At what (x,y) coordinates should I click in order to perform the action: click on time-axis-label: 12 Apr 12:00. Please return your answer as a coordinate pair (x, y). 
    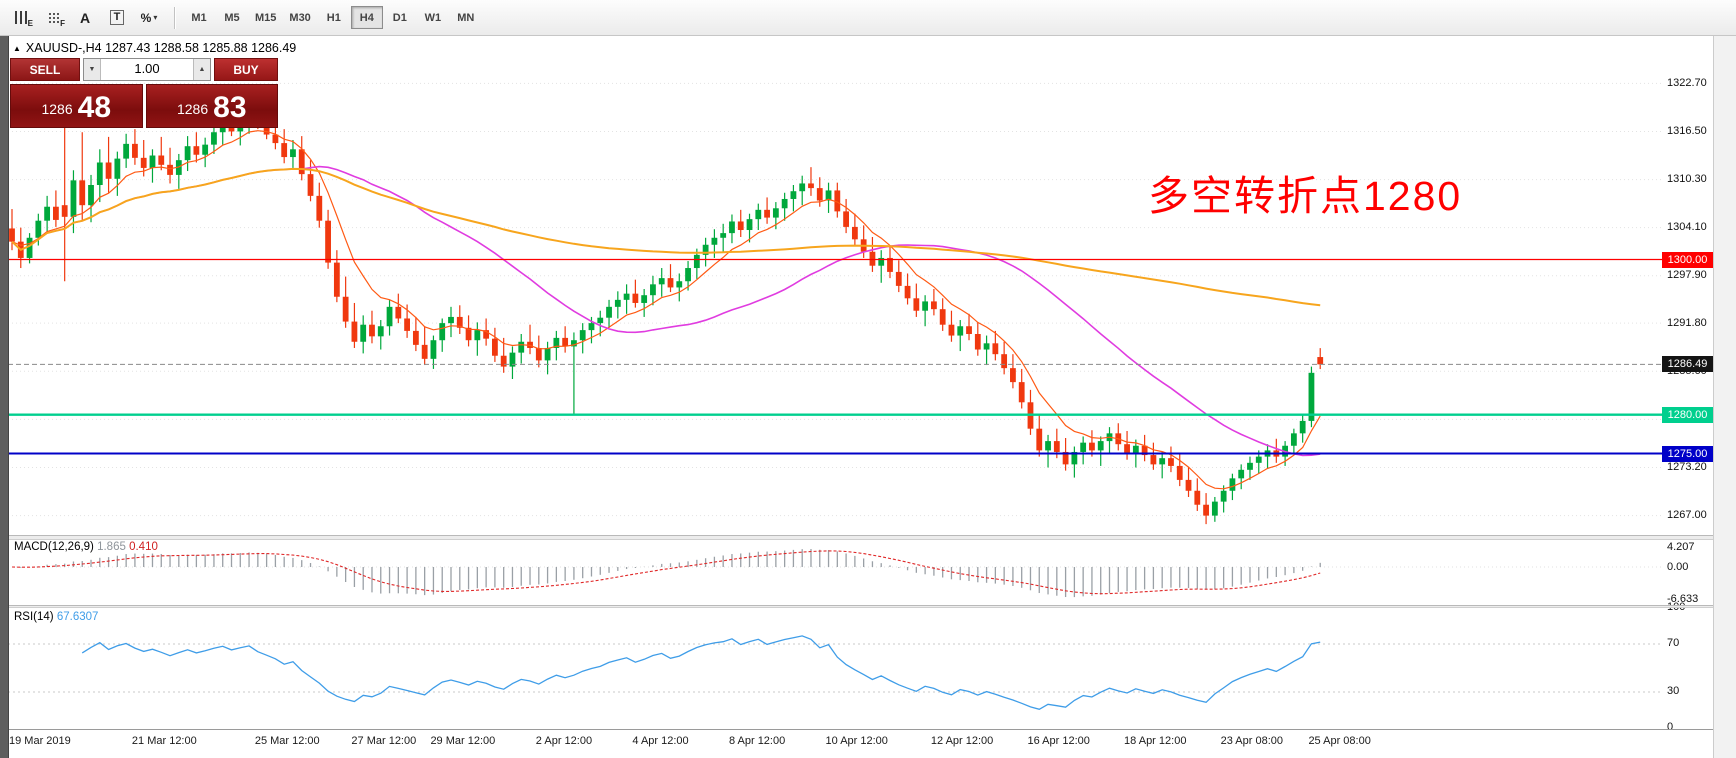
    Looking at the image, I should click on (962, 741).